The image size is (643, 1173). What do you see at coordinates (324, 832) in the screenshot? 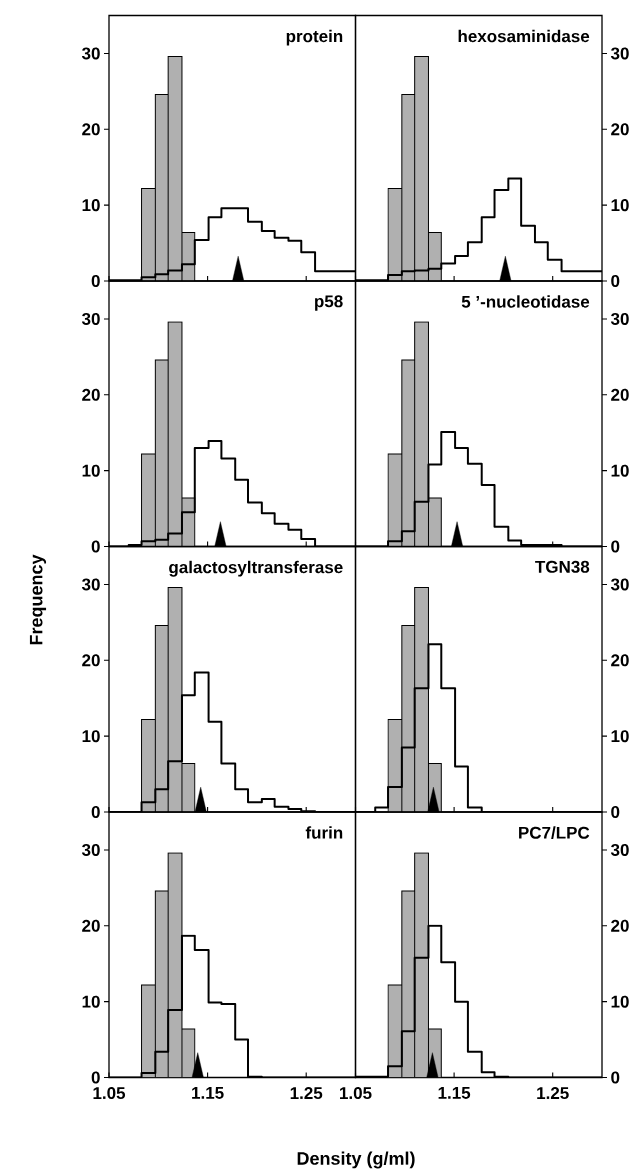
I see `text: furin` at bounding box center [324, 832].